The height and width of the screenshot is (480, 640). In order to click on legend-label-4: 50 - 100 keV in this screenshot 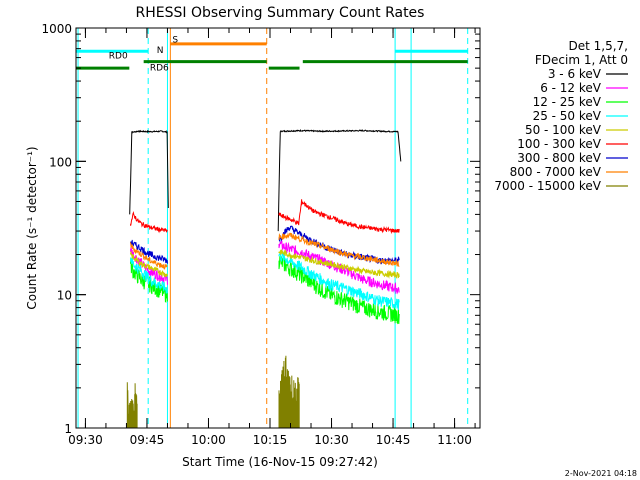, I will do `click(563, 130)`.